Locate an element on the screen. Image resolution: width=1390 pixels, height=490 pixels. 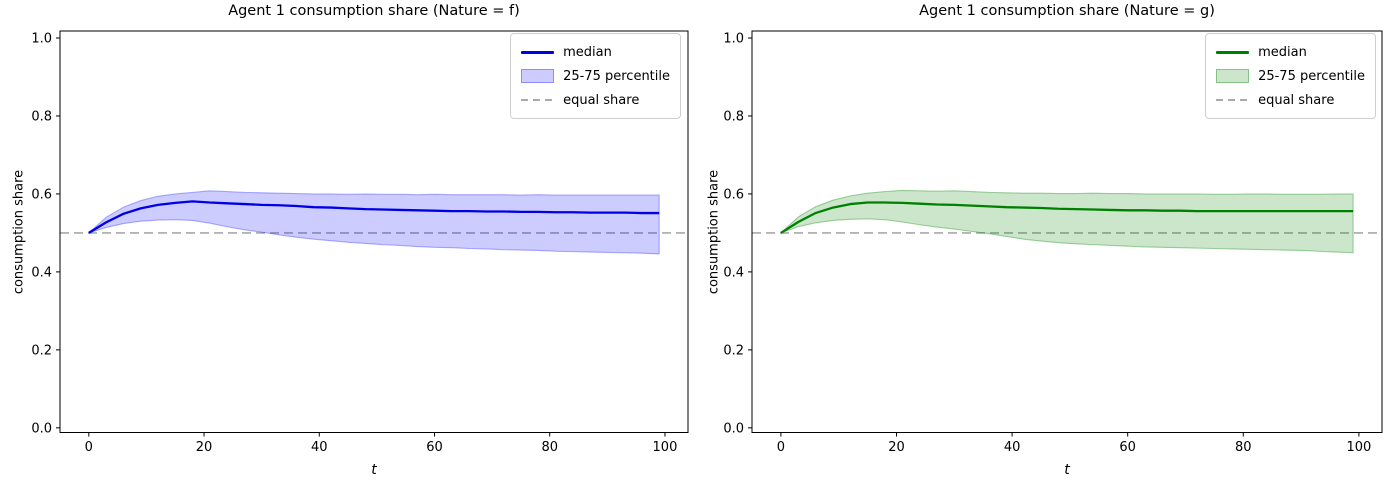
chart-title: Agent 1 consumption share (Nature = g) is located at coordinates (1067, 11).